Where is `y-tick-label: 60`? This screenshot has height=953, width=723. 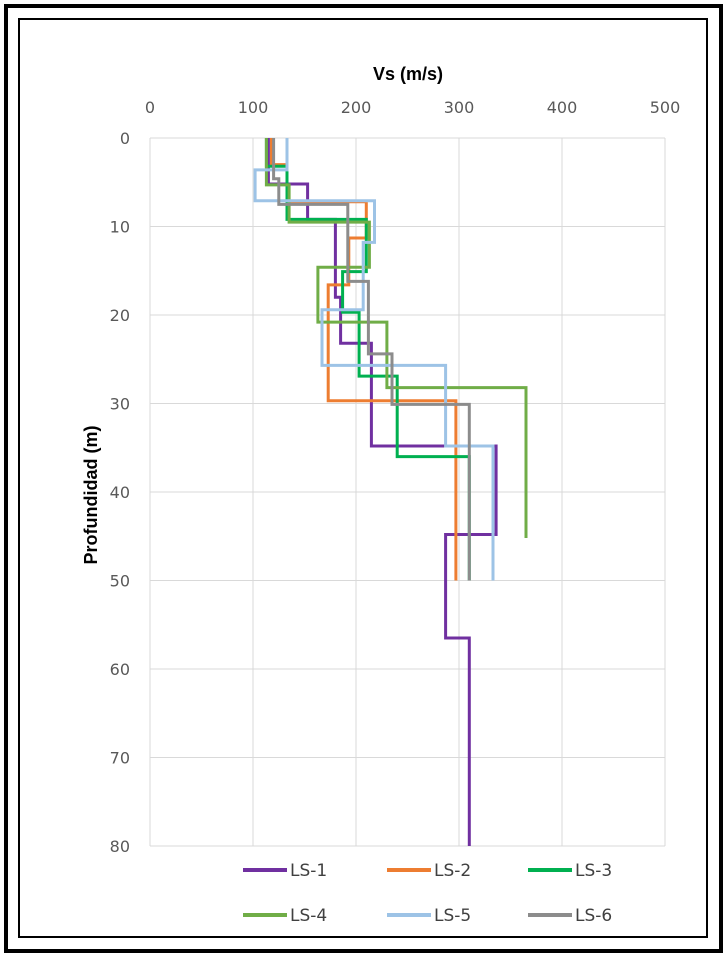
y-tick-label: 60 is located at coordinates (120, 669).